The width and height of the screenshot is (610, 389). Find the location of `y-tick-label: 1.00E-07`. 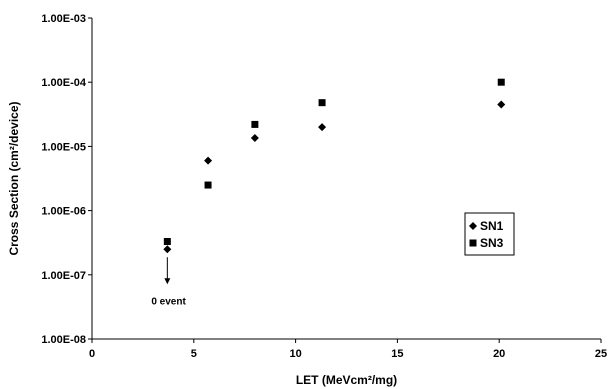

y-tick-label: 1.00E-07 is located at coordinates (63, 276).